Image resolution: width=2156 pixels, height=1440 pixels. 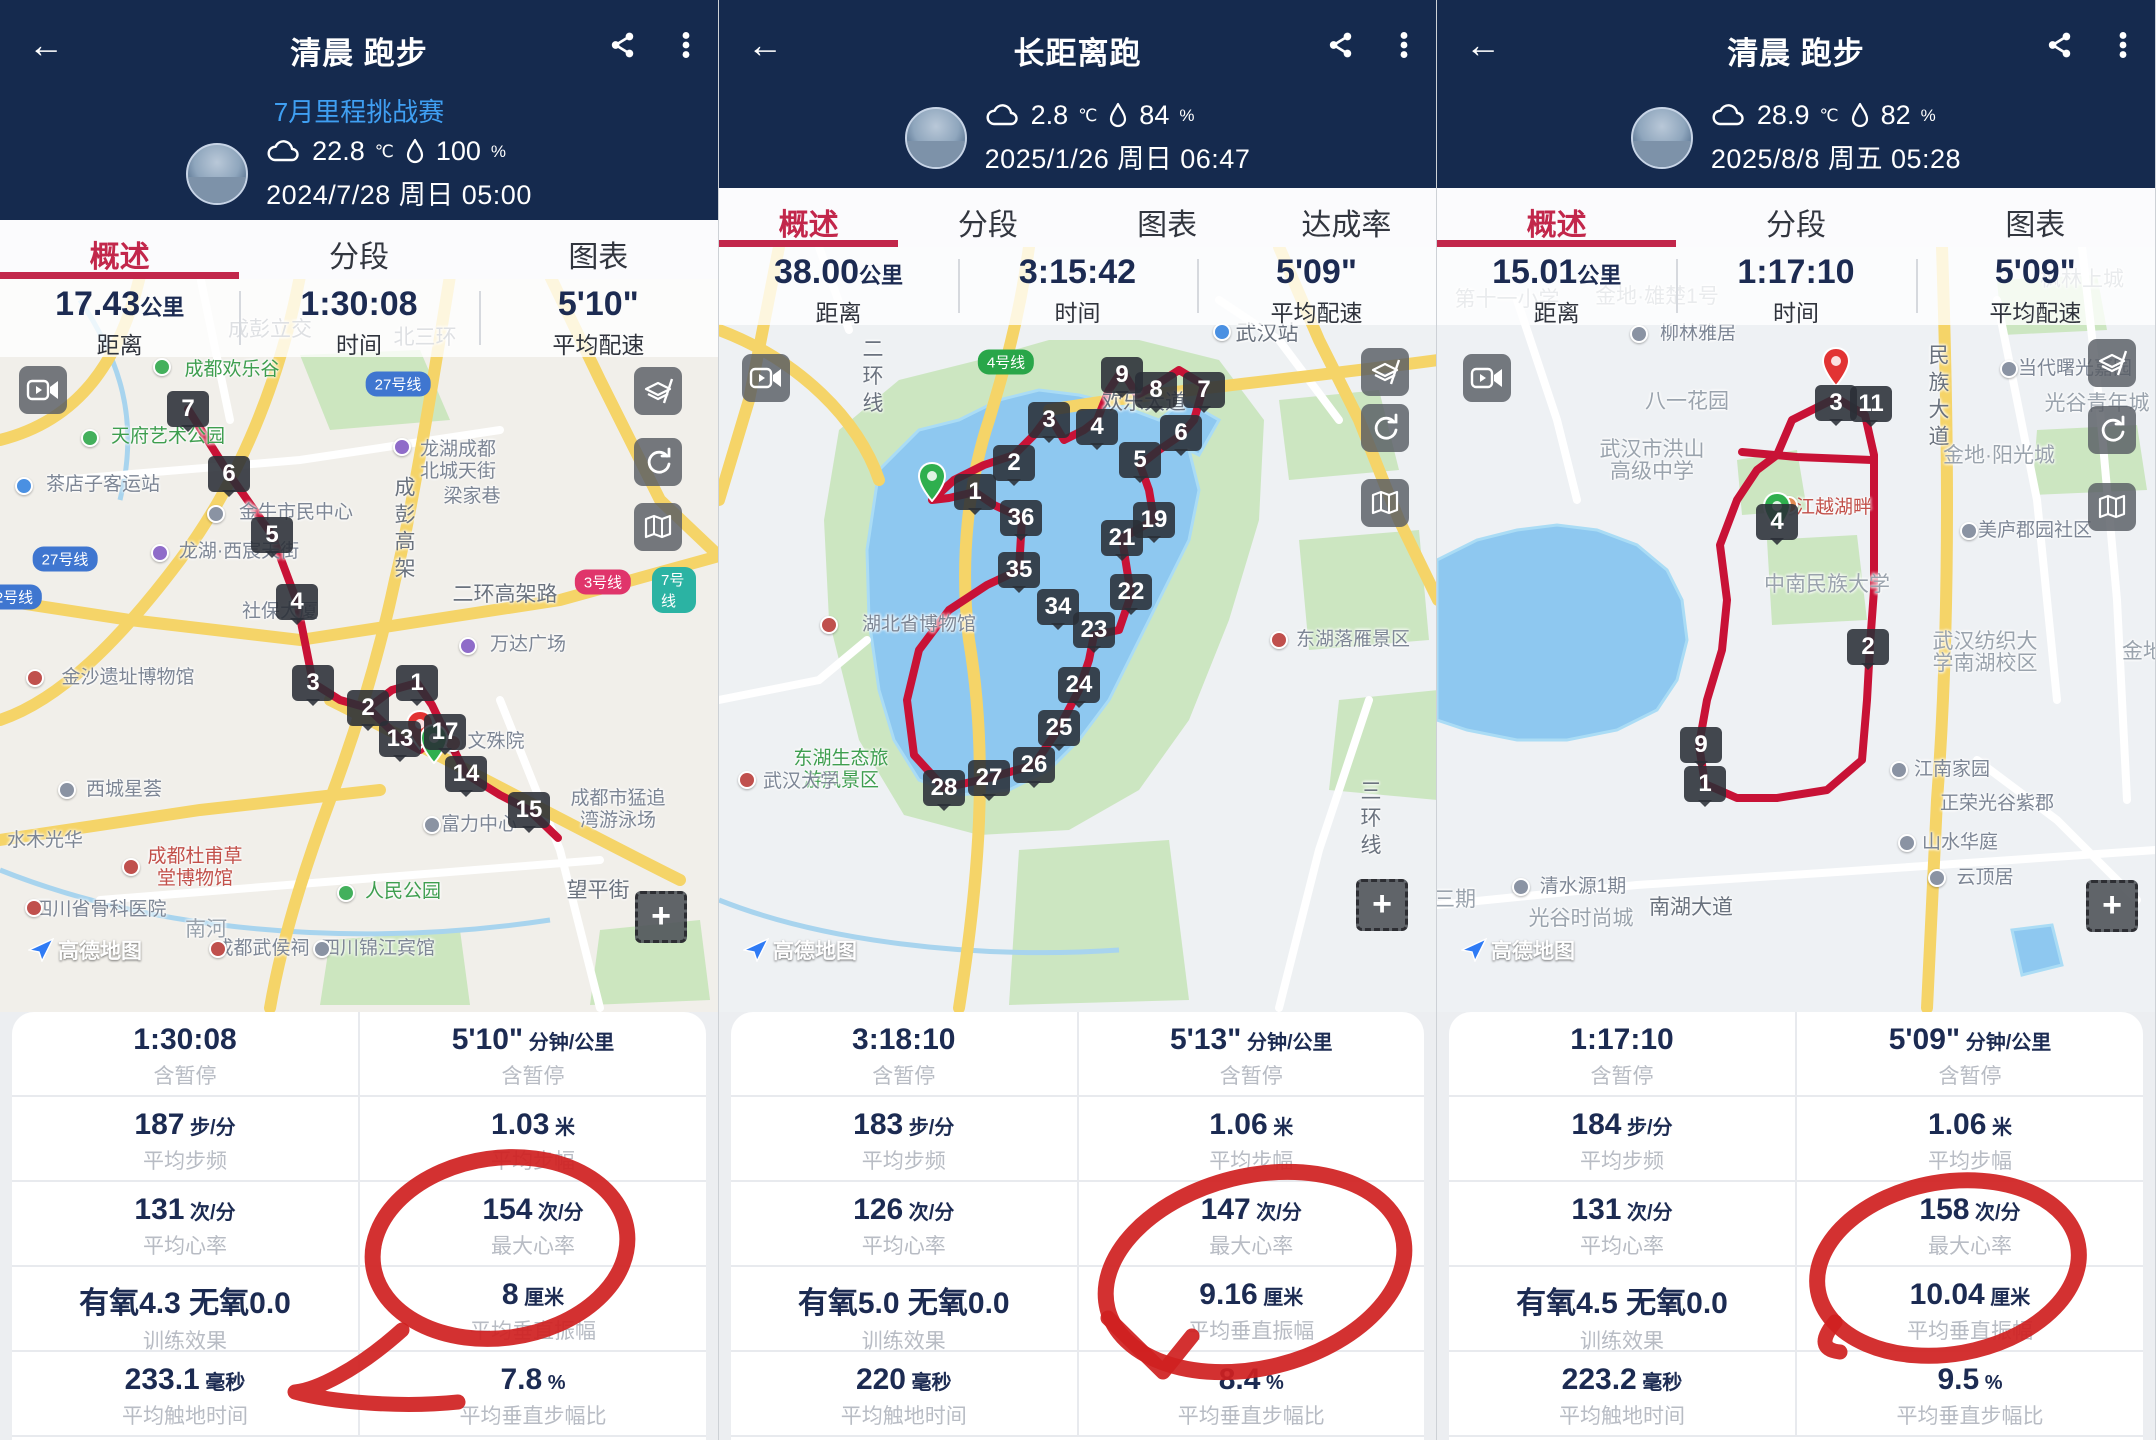 What do you see at coordinates (903, 1341) in the screenshot?
I see `metric-label: 训练效果` at bounding box center [903, 1341].